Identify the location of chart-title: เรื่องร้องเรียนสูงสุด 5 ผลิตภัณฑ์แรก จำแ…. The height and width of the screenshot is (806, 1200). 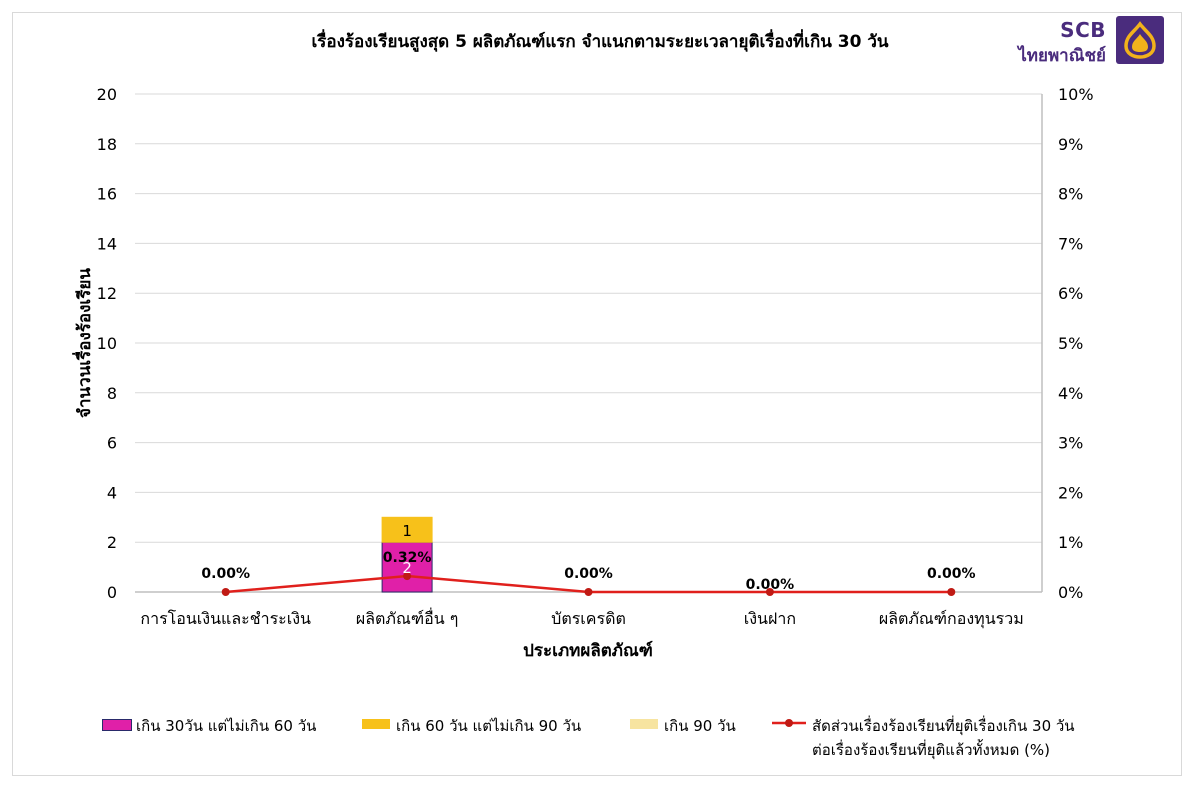
(600, 42).